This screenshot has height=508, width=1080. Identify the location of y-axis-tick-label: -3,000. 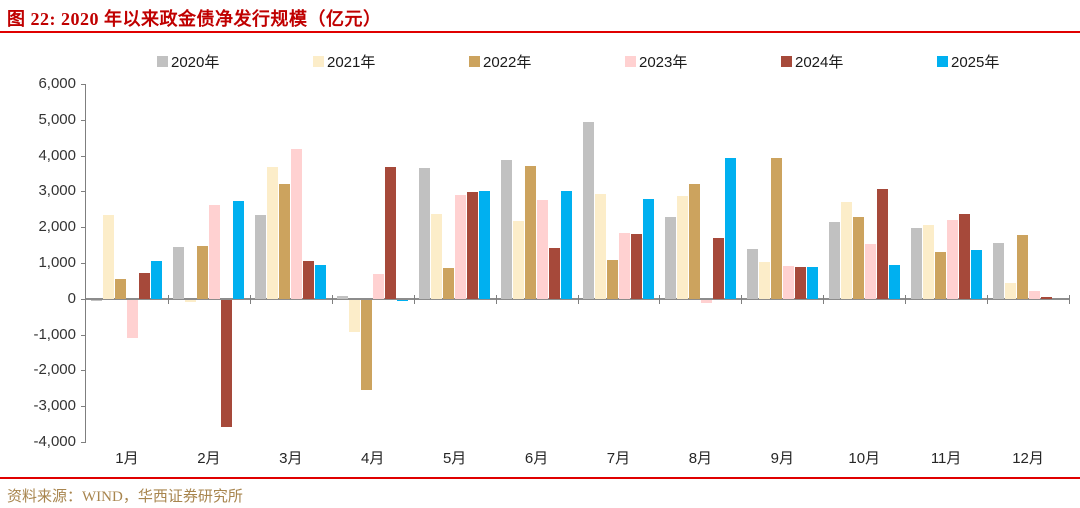
(54, 406).